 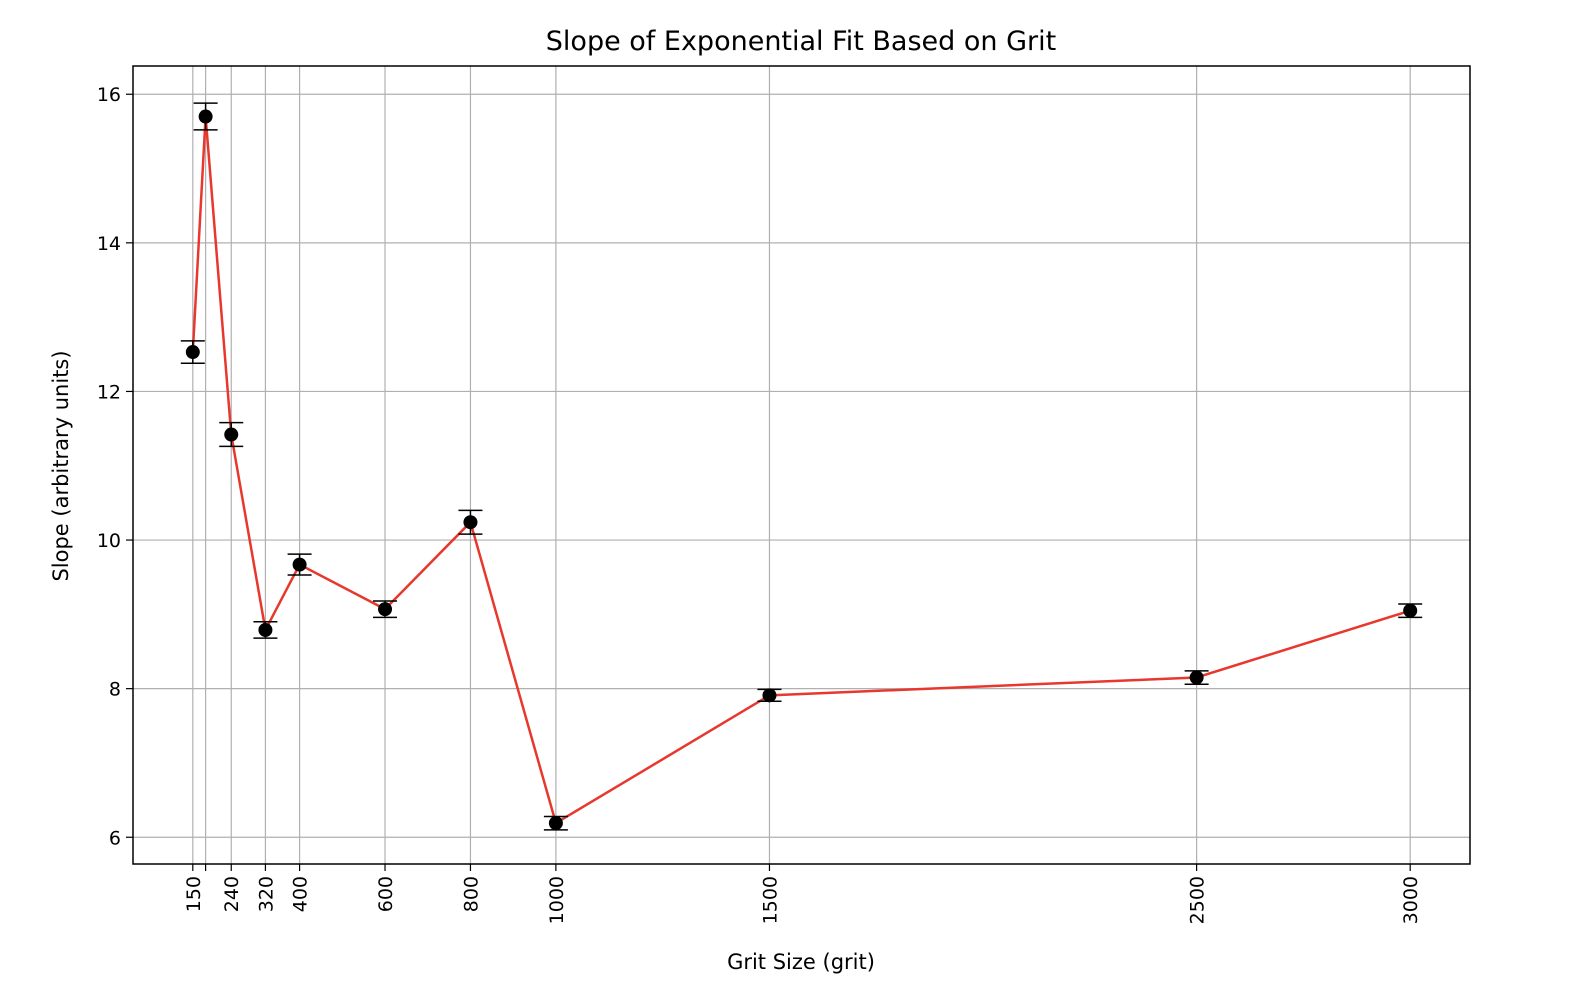 What do you see at coordinates (1411, 900) in the screenshot?
I see `x-tick-label: 3000` at bounding box center [1411, 900].